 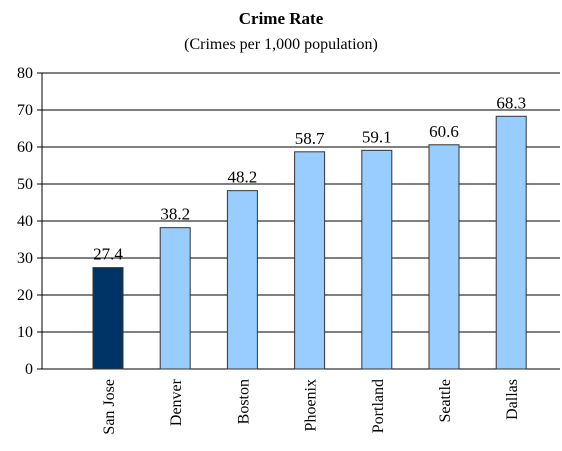 What do you see at coordinates (25, 73) in the screenshot?
I see `y-tick-label: 80` at bounding box center [25, 73].